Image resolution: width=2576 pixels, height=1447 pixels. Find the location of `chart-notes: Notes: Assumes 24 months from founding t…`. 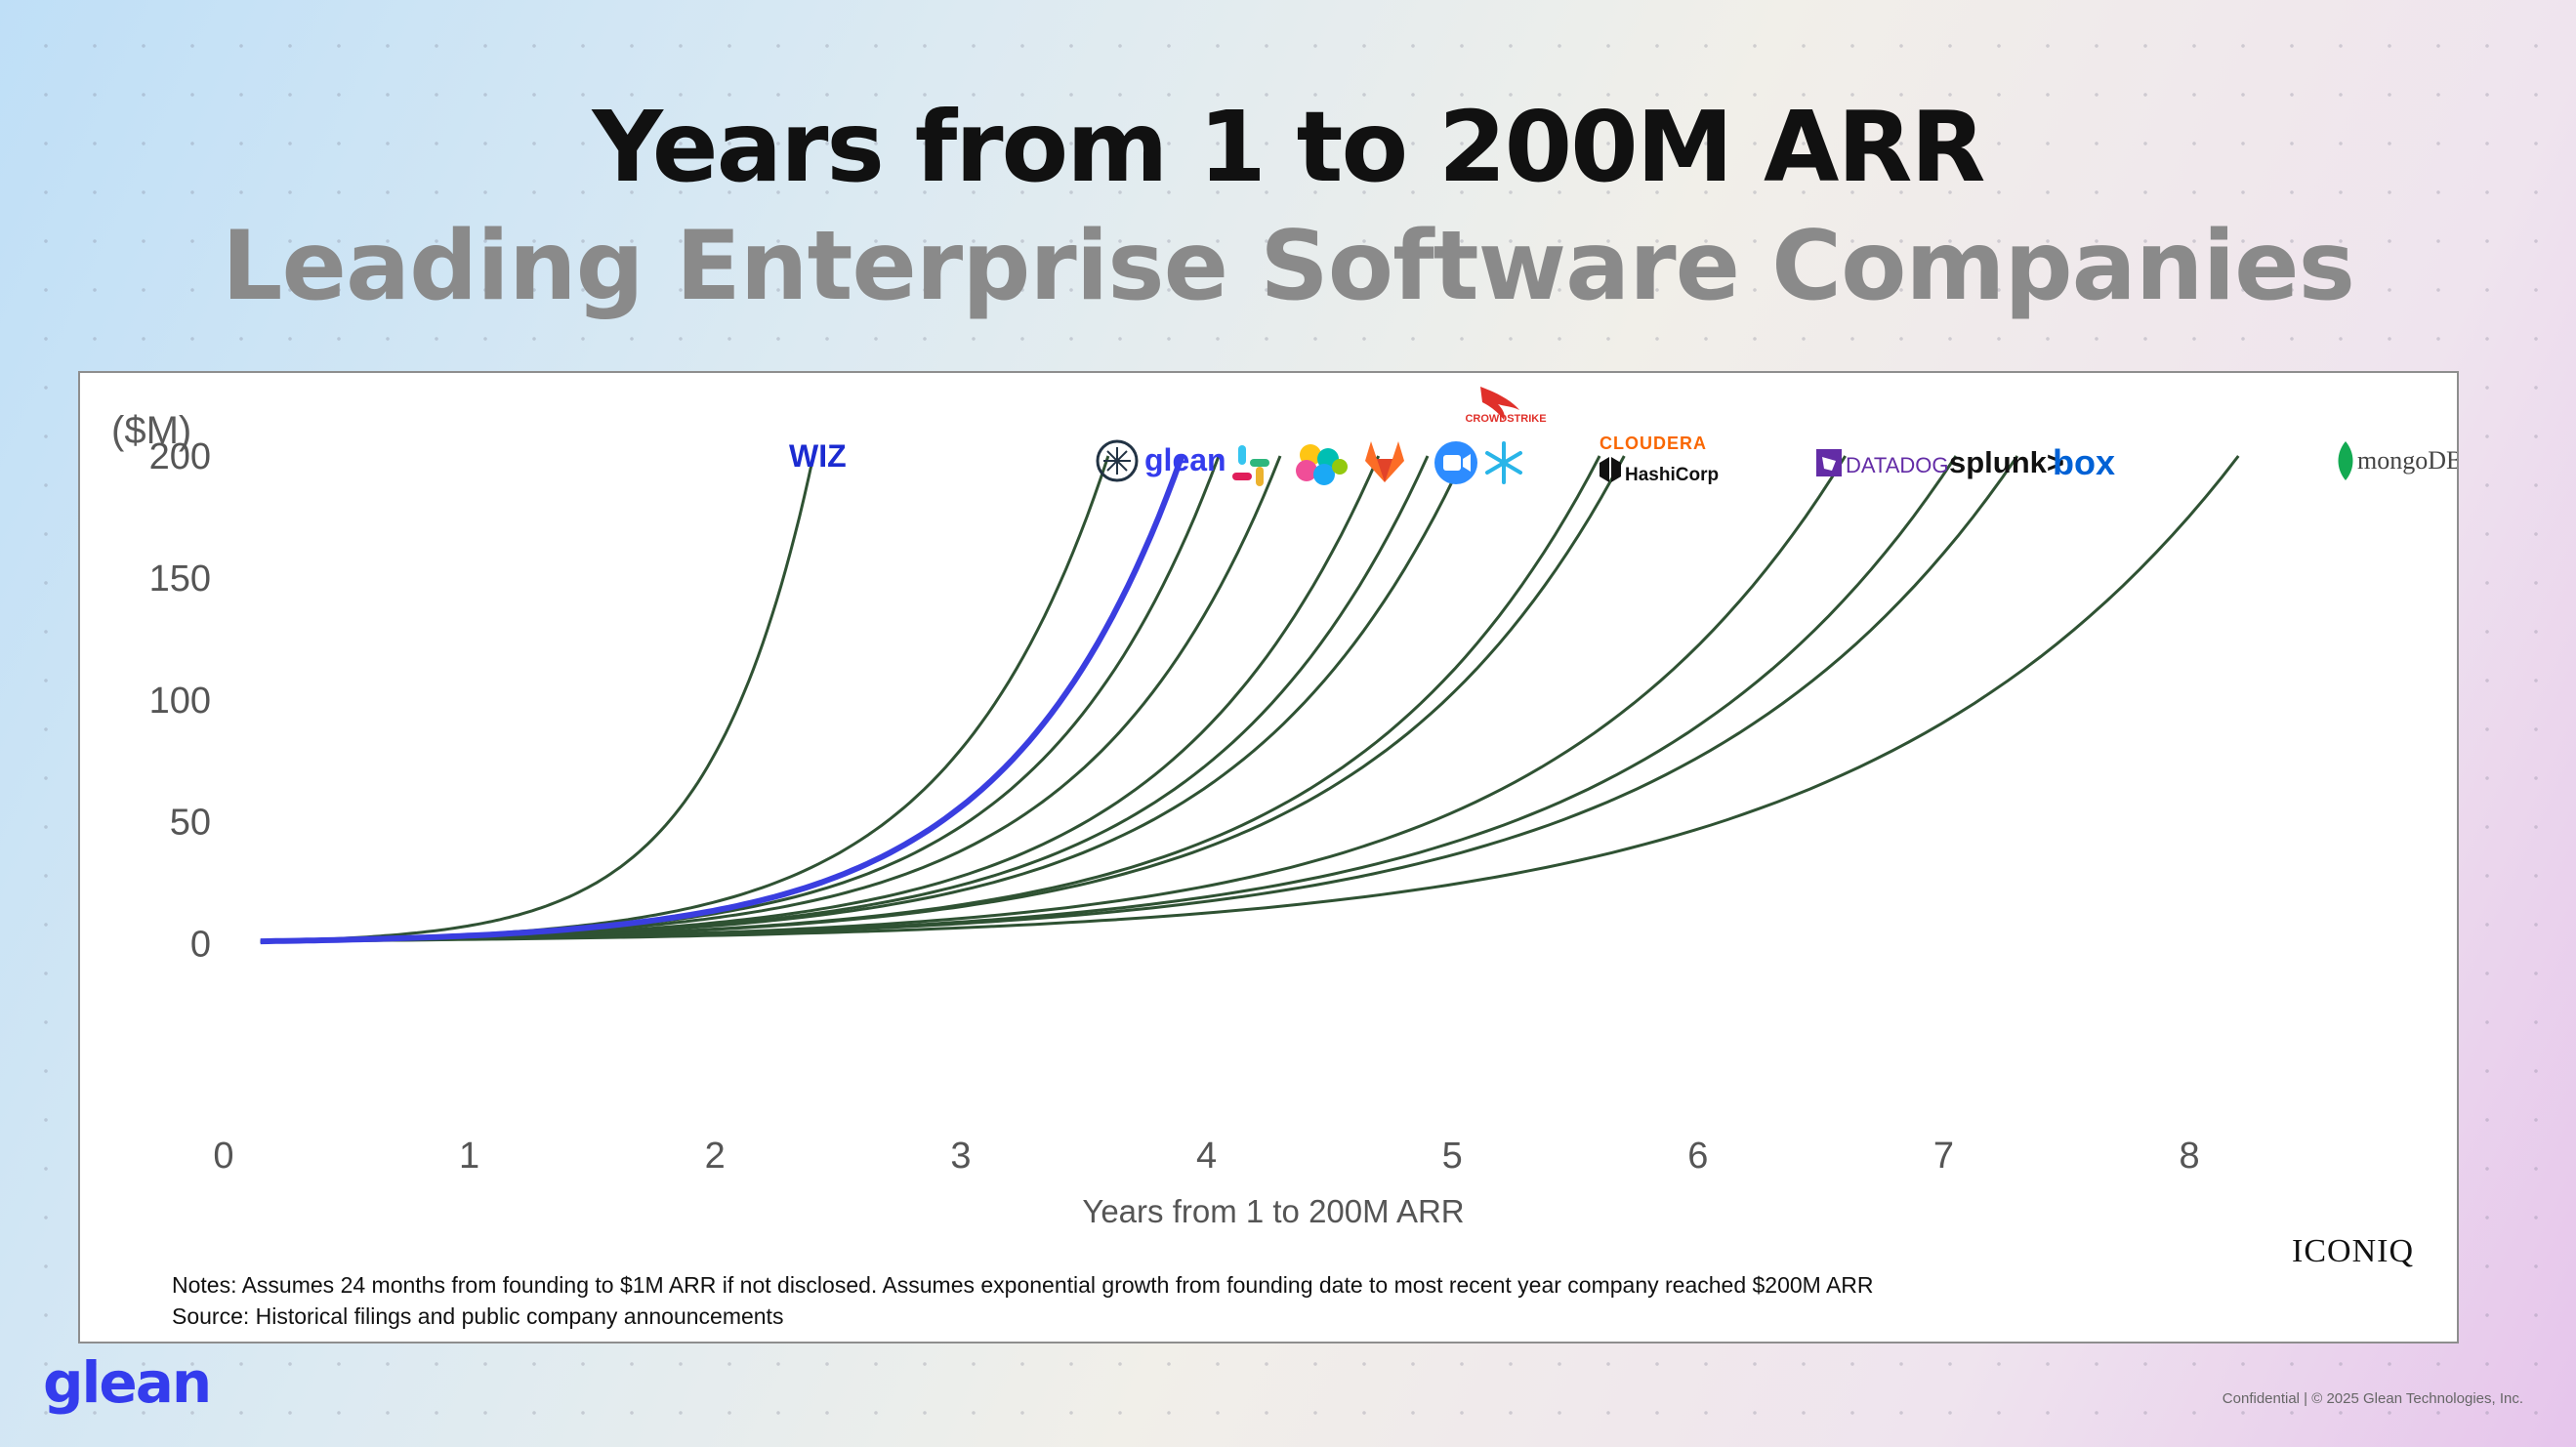

chart-notes: Notes: Assumes 24 months from founding t… is located at coordinates (1023, 1285).